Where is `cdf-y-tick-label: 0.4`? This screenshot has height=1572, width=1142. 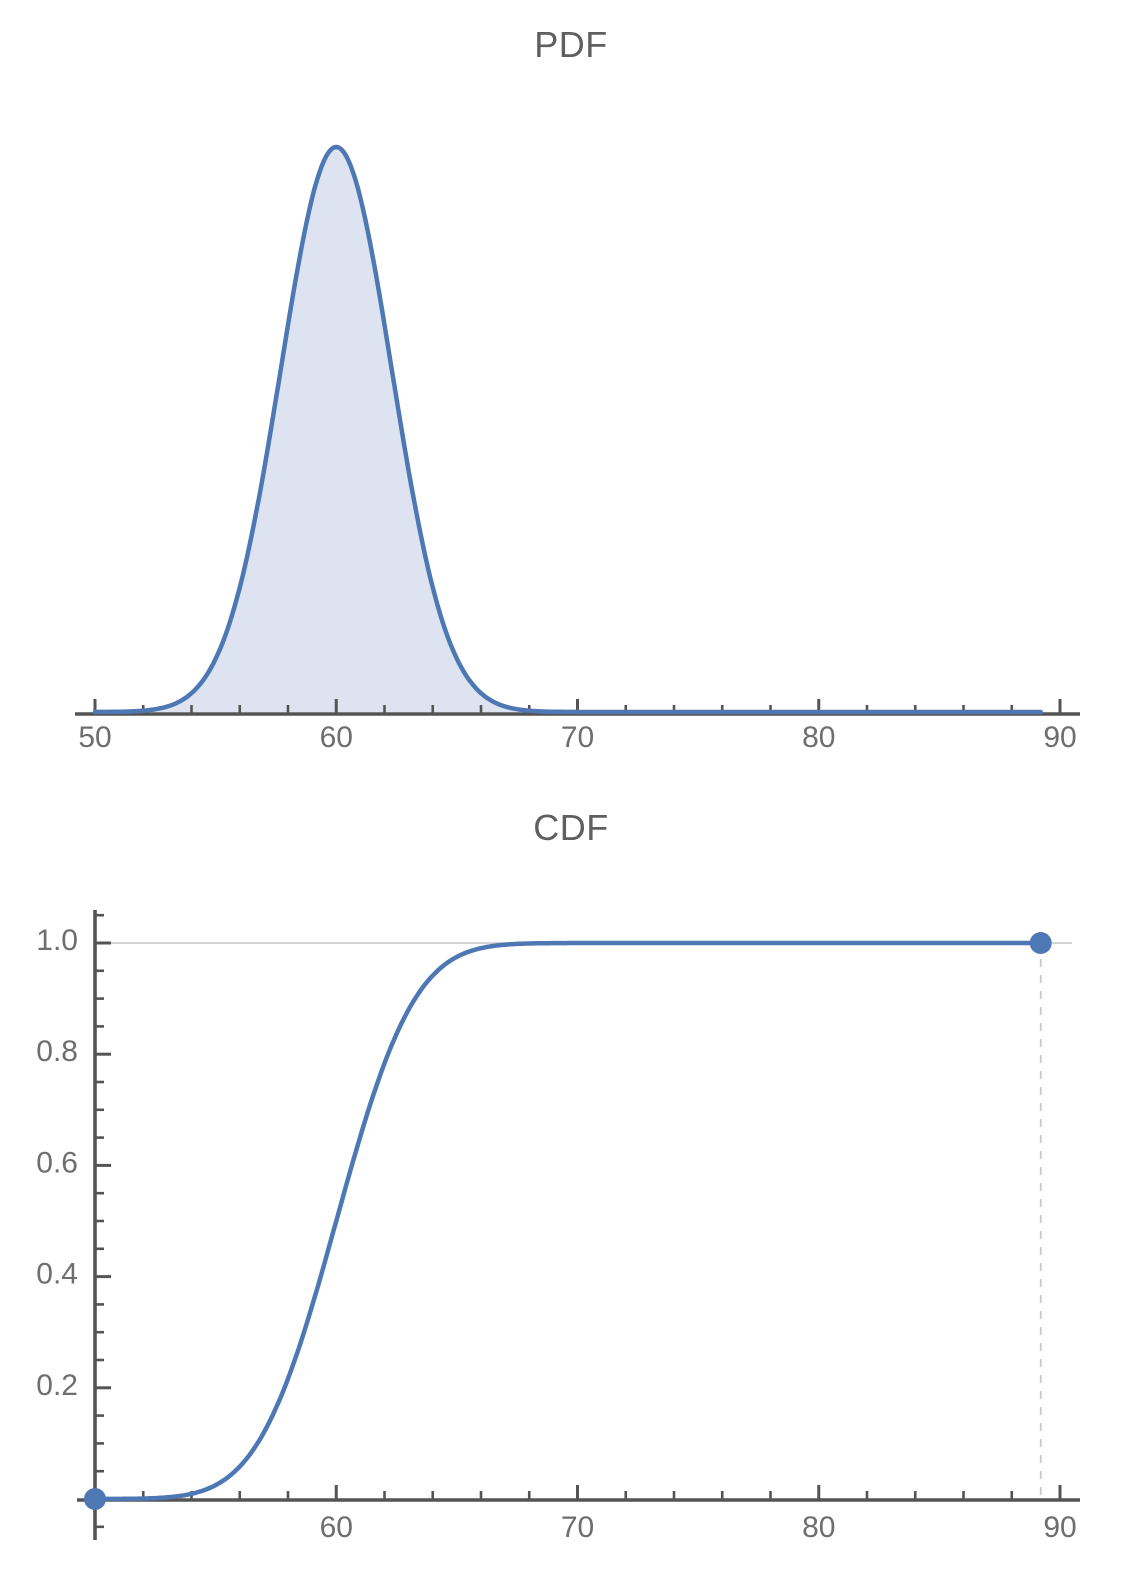 cdf-y-tick-label: 0.4 is located at coordinates (57, 1274).